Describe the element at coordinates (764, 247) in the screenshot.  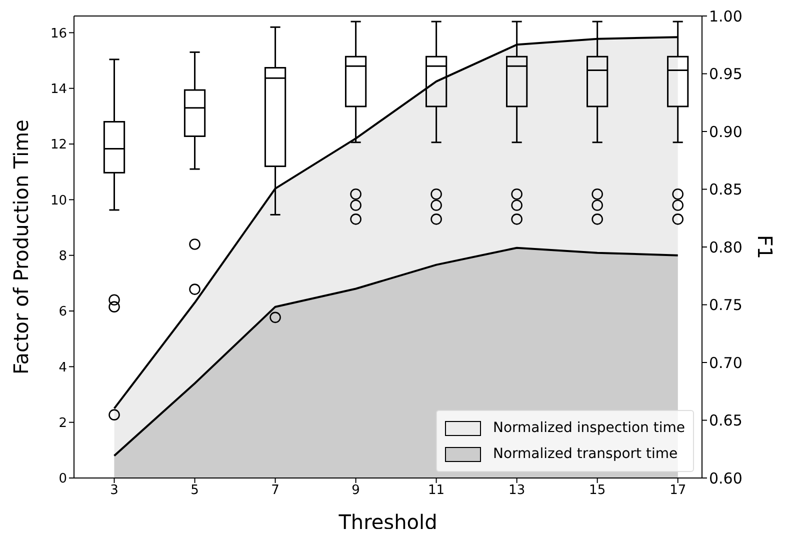
I see `y2-axis-title: F1` at that location.